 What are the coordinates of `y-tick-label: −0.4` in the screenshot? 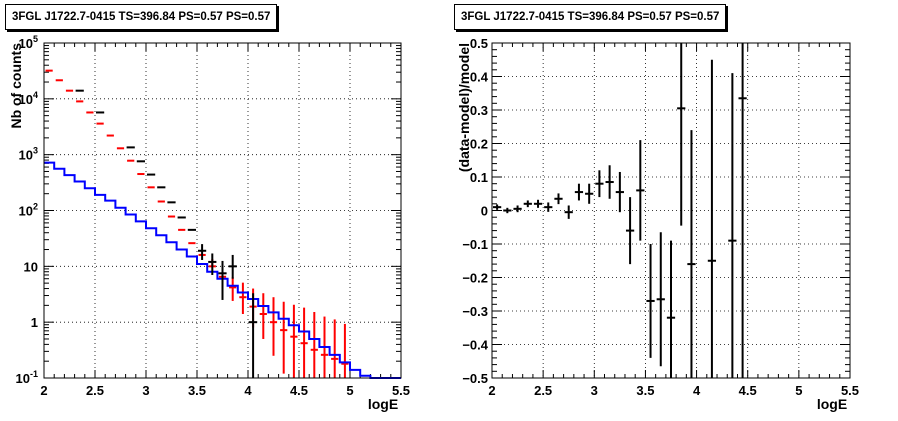 It's located at (475, 345).